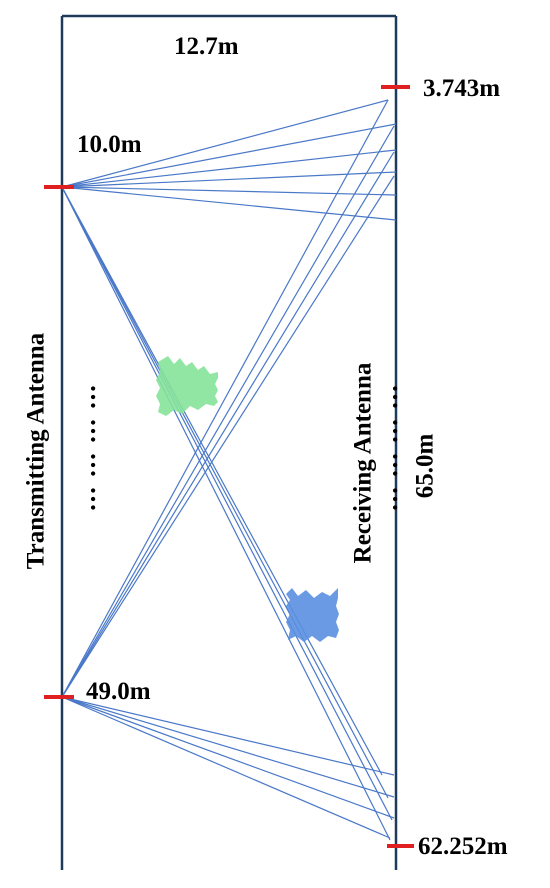  Describe the element at coordinates (462, 88) in the screenshot. I see `rx-top-label: 3.743m` at that location.